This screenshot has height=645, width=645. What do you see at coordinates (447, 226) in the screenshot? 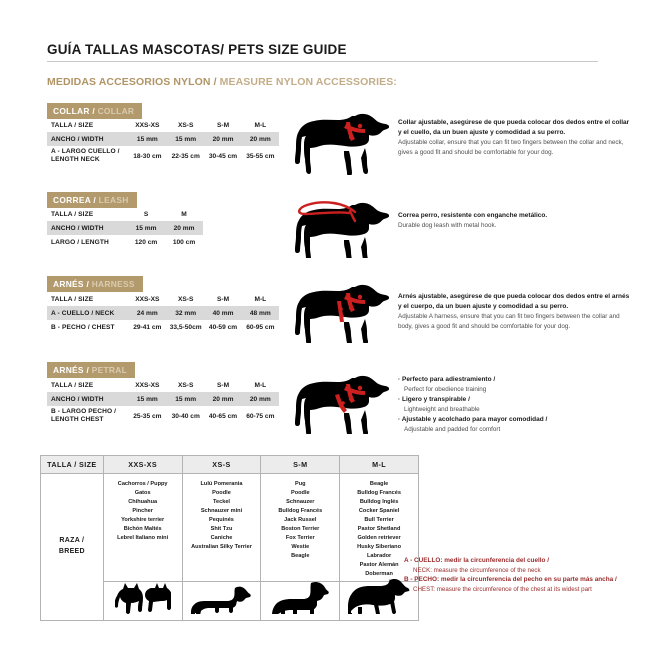
I see `description-leash-en: Durable dog leash with metal hook.` at bounding box center [447, 226].